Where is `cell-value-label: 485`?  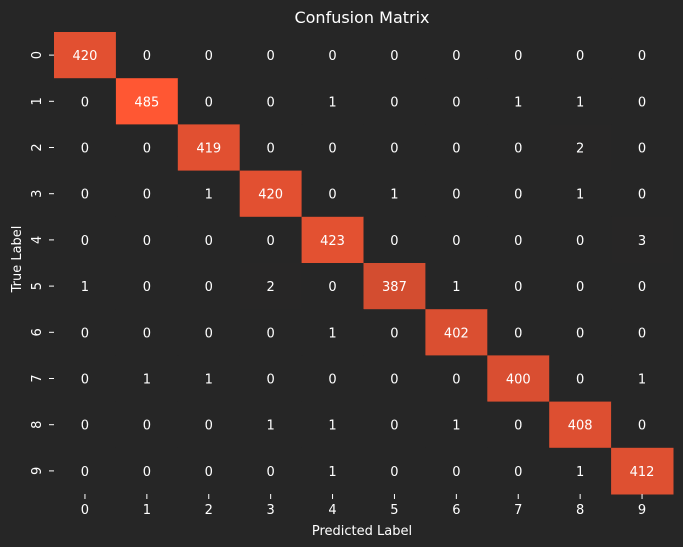 cell-value-label: 485 is located at coordinates (146, 102).